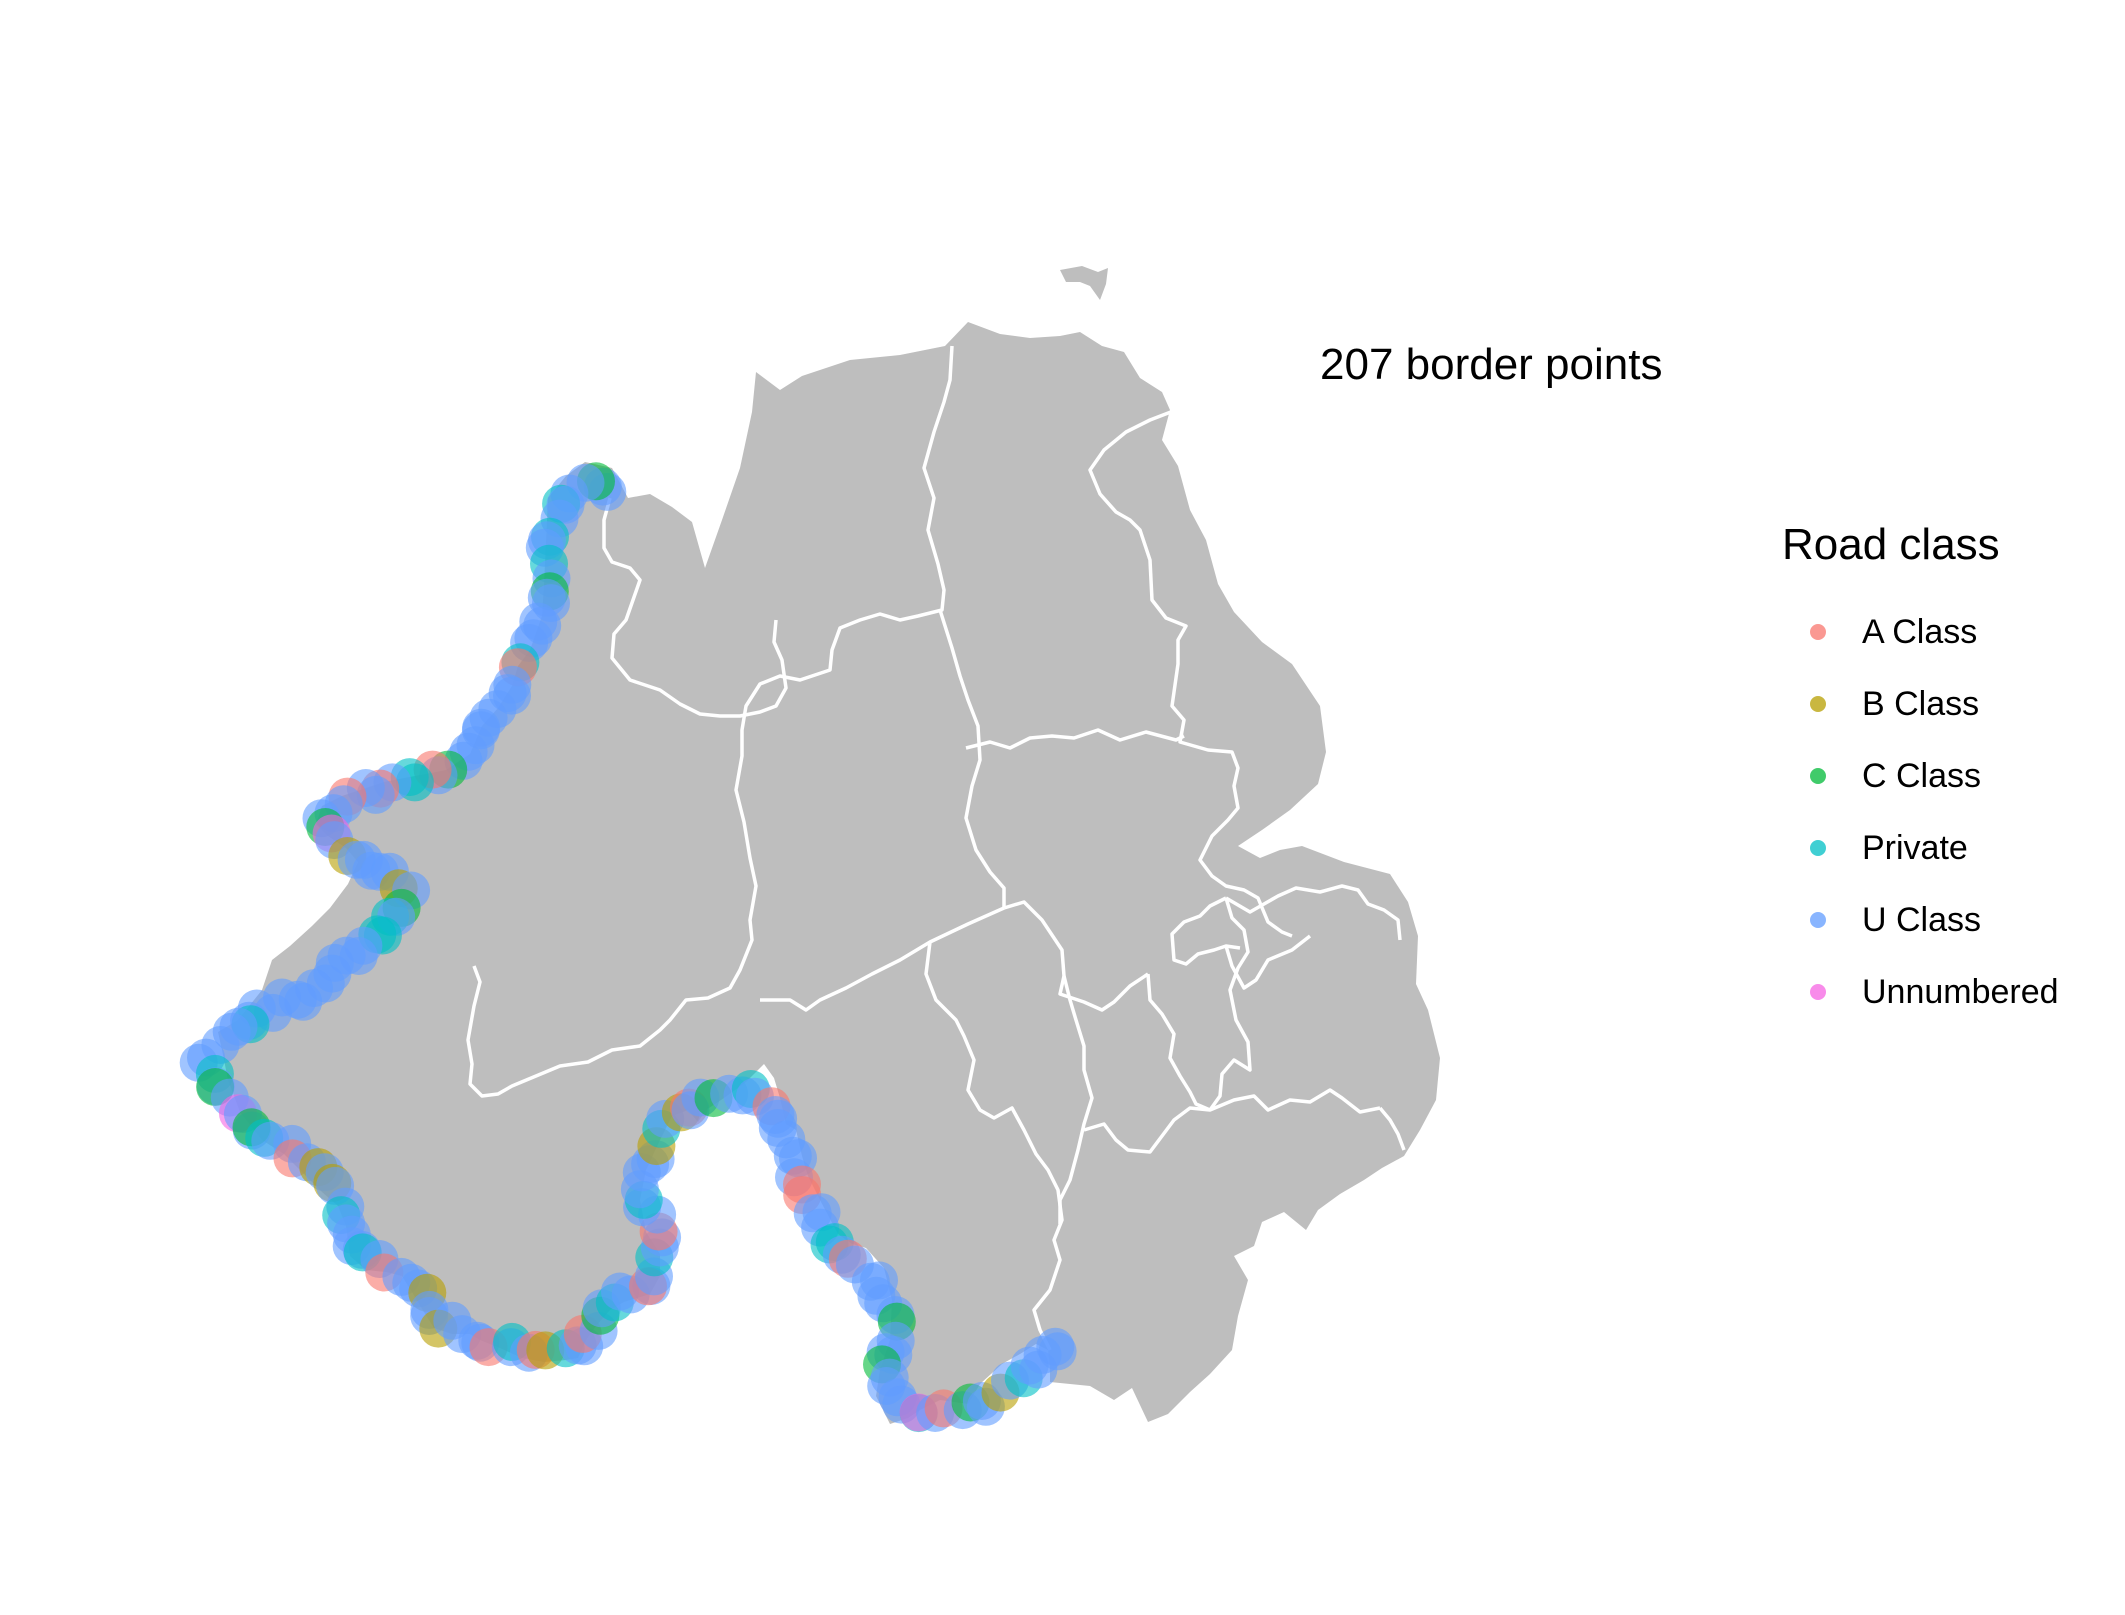 This screenshot has height=1615, width=2125. What do you see at coordinates (1922, 775) in the screenshot?
I see `legend-label: C Class` at bounding box center [1922, 775].